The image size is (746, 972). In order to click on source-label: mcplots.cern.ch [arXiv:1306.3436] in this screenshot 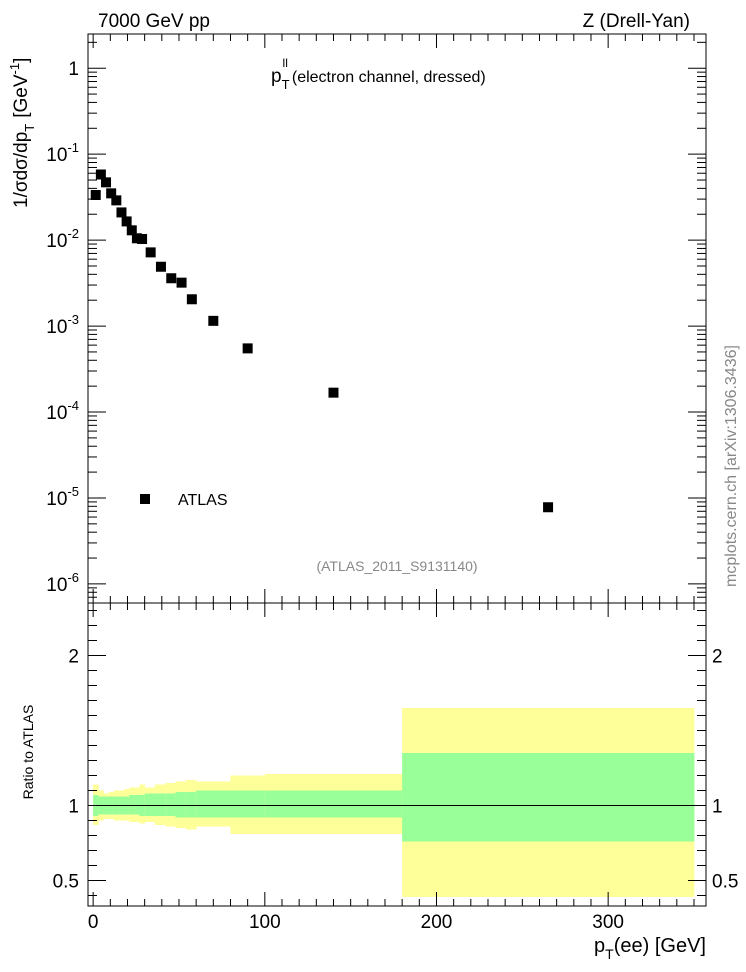, I will do `click(731, 466)`.